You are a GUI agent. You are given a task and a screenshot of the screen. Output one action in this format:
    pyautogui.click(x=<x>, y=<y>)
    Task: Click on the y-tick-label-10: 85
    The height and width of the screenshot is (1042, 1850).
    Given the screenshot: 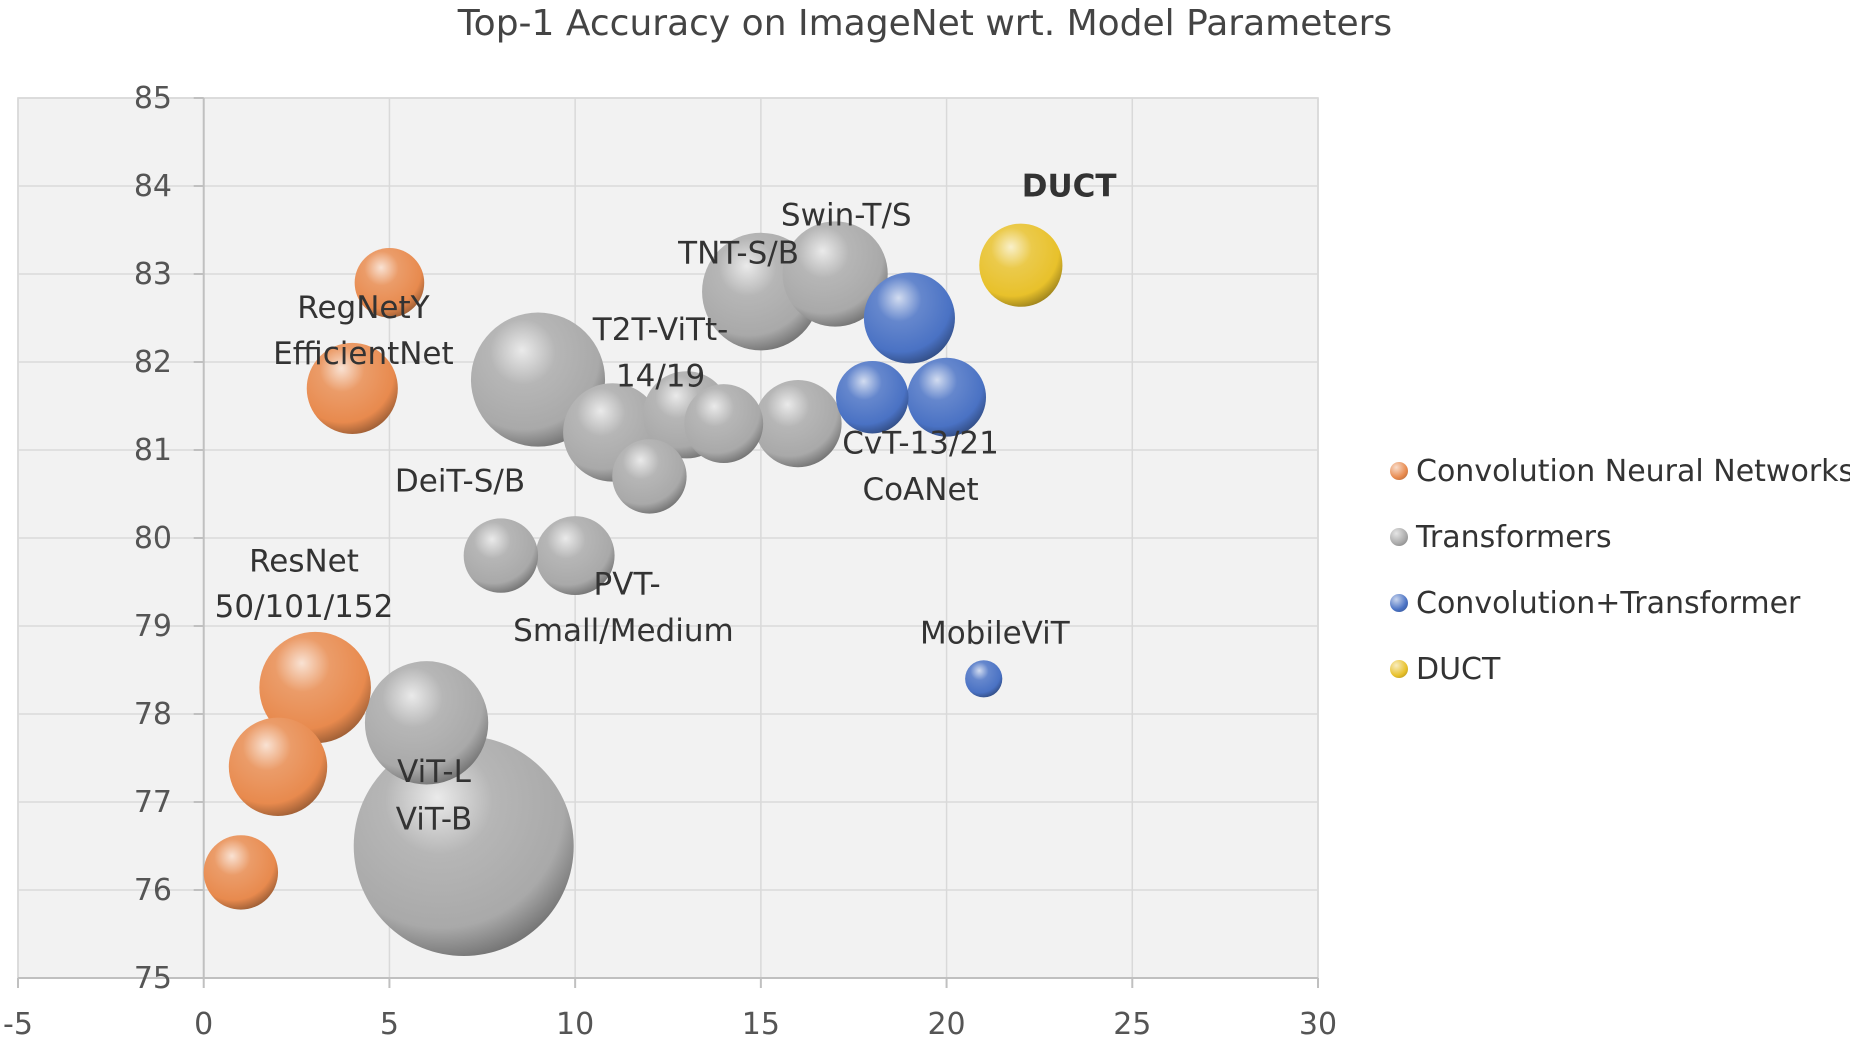 What is the action you would take?
    pyautogui.click(x=153, y=98)
    